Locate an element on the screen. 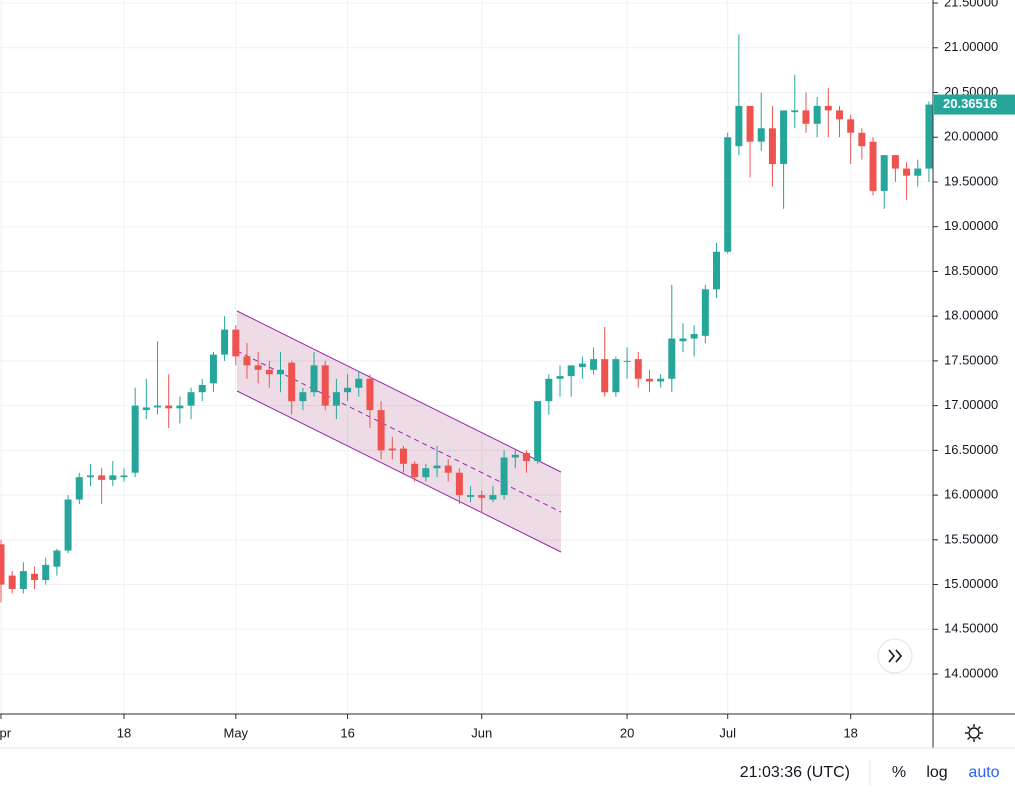 This screenshot has height=796, width=1015. x-tick-label: Jul is located at coordinates (727, 732).